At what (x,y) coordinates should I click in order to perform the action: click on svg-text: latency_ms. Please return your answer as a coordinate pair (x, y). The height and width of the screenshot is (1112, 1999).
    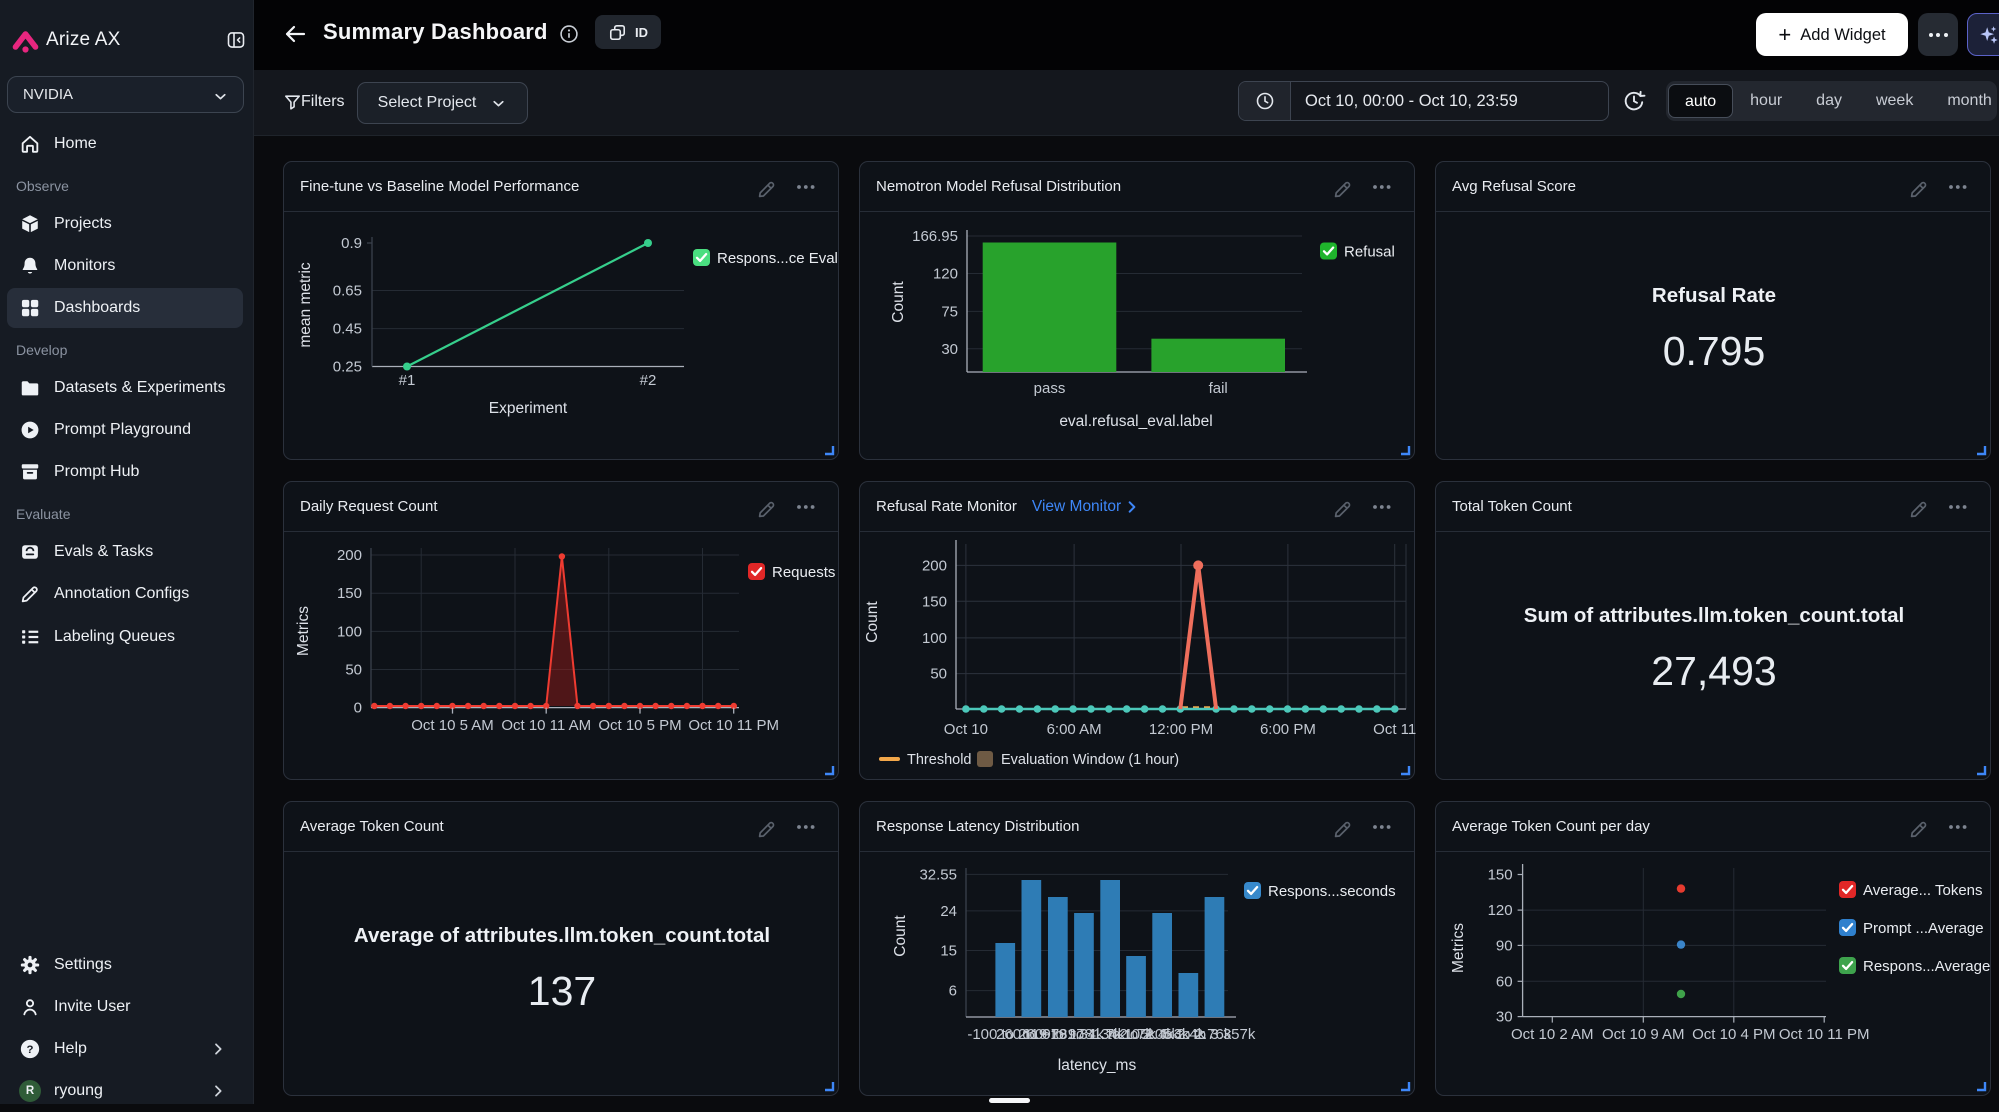
    Looking at the image, I should click on (1097, 1065).